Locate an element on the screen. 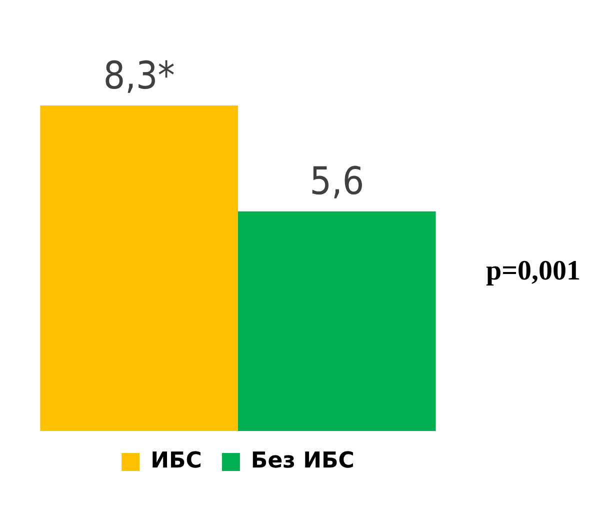  data-label: 5,6 is located at coordinates (337, 181).